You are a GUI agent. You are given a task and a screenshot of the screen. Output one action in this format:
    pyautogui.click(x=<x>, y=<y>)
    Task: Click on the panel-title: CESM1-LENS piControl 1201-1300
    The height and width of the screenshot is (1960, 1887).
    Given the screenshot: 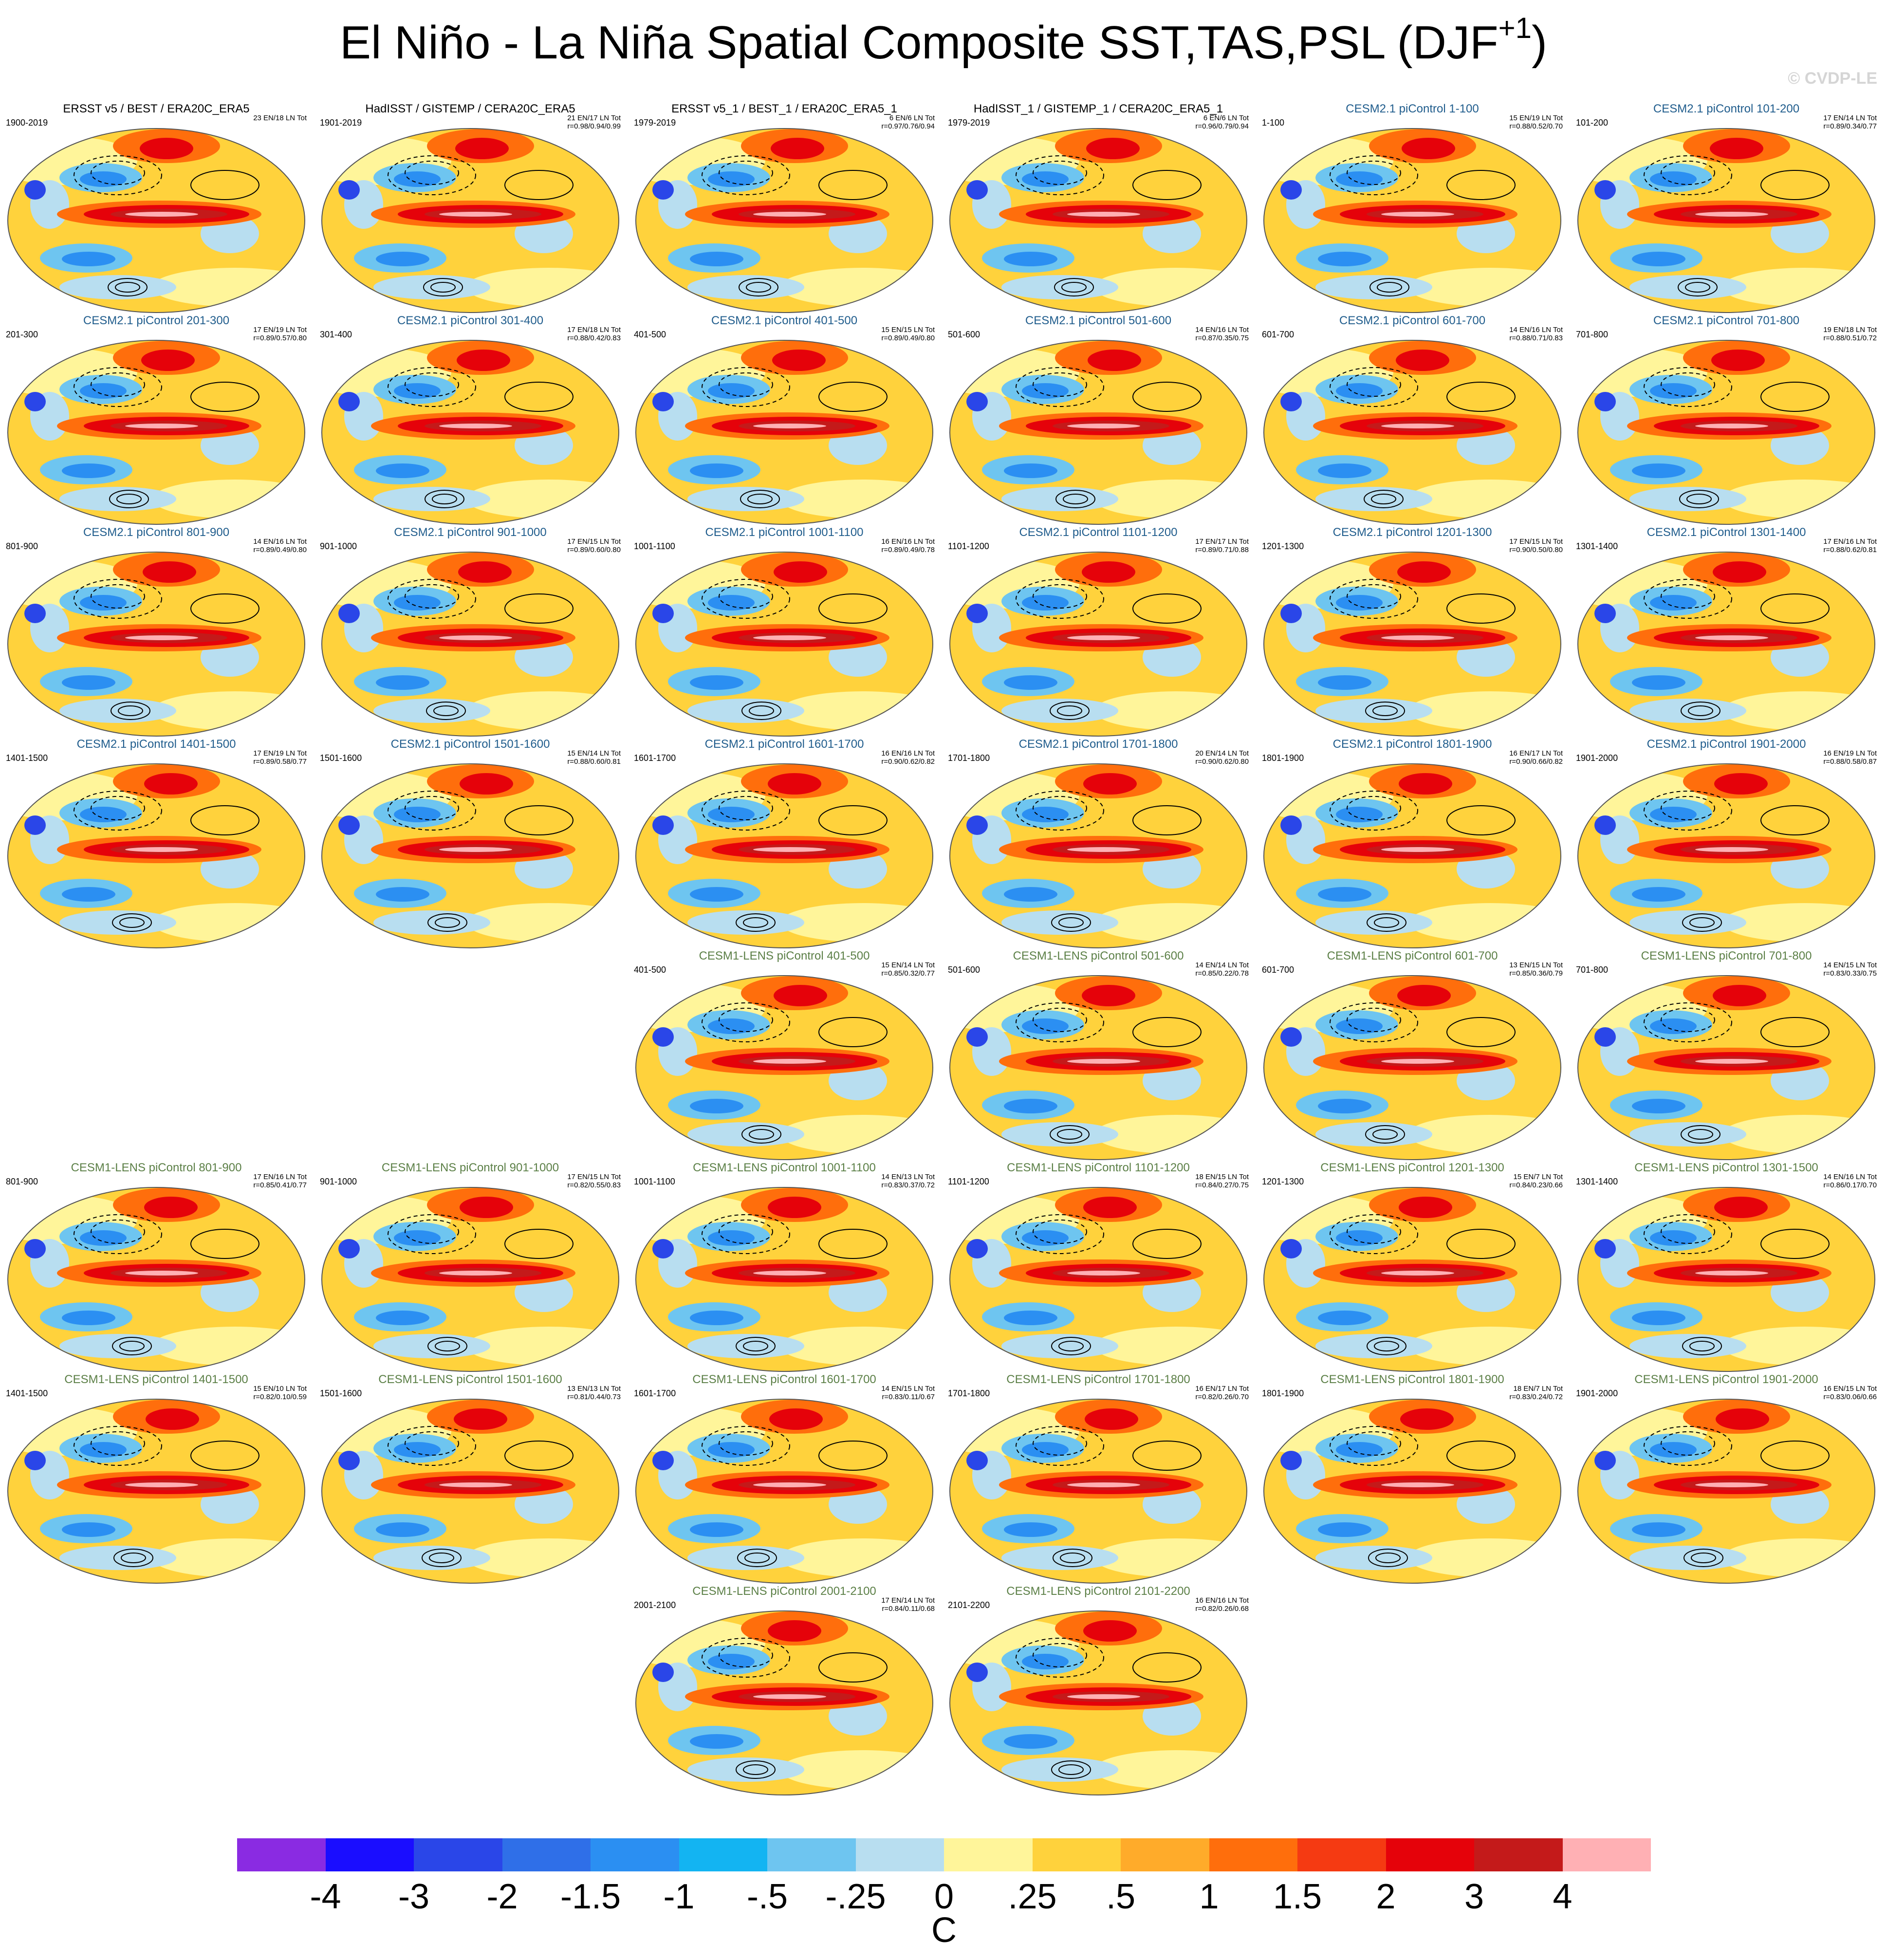 What is the action you would take?
    pyautogui.click(x=1412, y=1167)
    